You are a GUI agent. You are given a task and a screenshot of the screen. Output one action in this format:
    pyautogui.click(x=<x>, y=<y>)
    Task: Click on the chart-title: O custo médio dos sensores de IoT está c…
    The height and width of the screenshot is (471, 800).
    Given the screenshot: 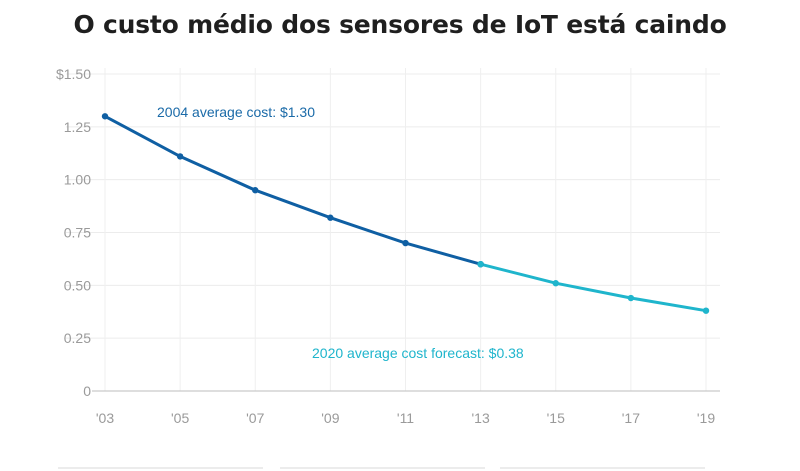 What is the action you would take?
    pyautogui.click(x=400, y=24)
    